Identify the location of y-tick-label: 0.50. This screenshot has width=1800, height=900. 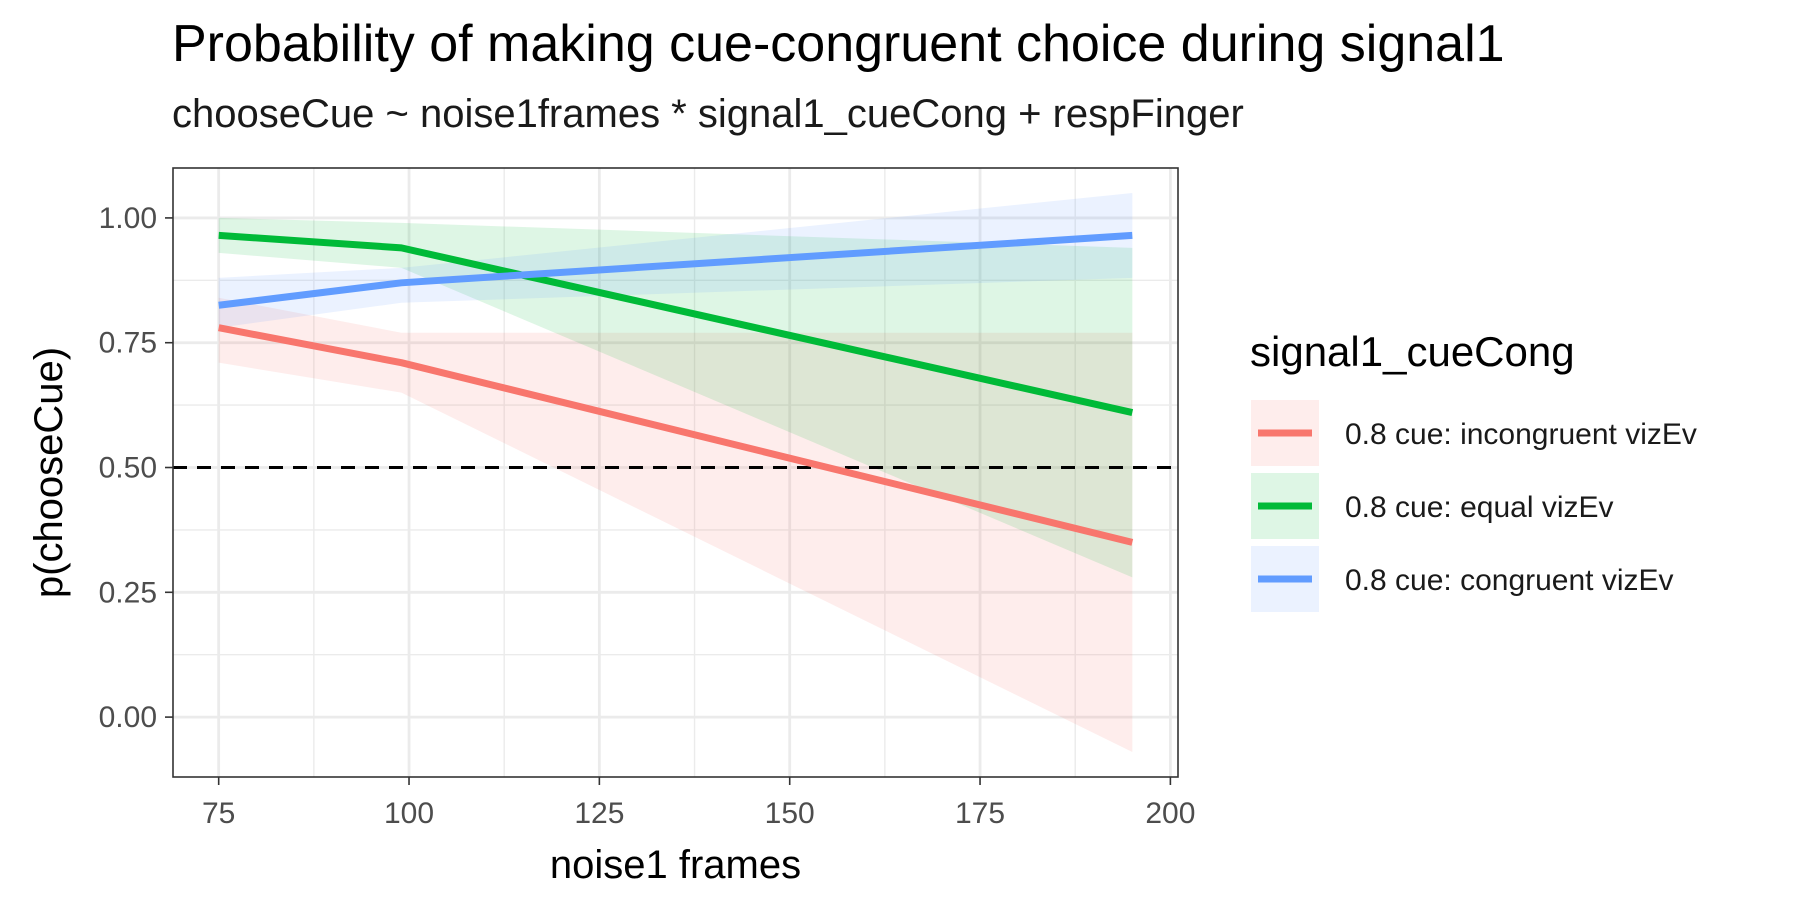
(128, 468).